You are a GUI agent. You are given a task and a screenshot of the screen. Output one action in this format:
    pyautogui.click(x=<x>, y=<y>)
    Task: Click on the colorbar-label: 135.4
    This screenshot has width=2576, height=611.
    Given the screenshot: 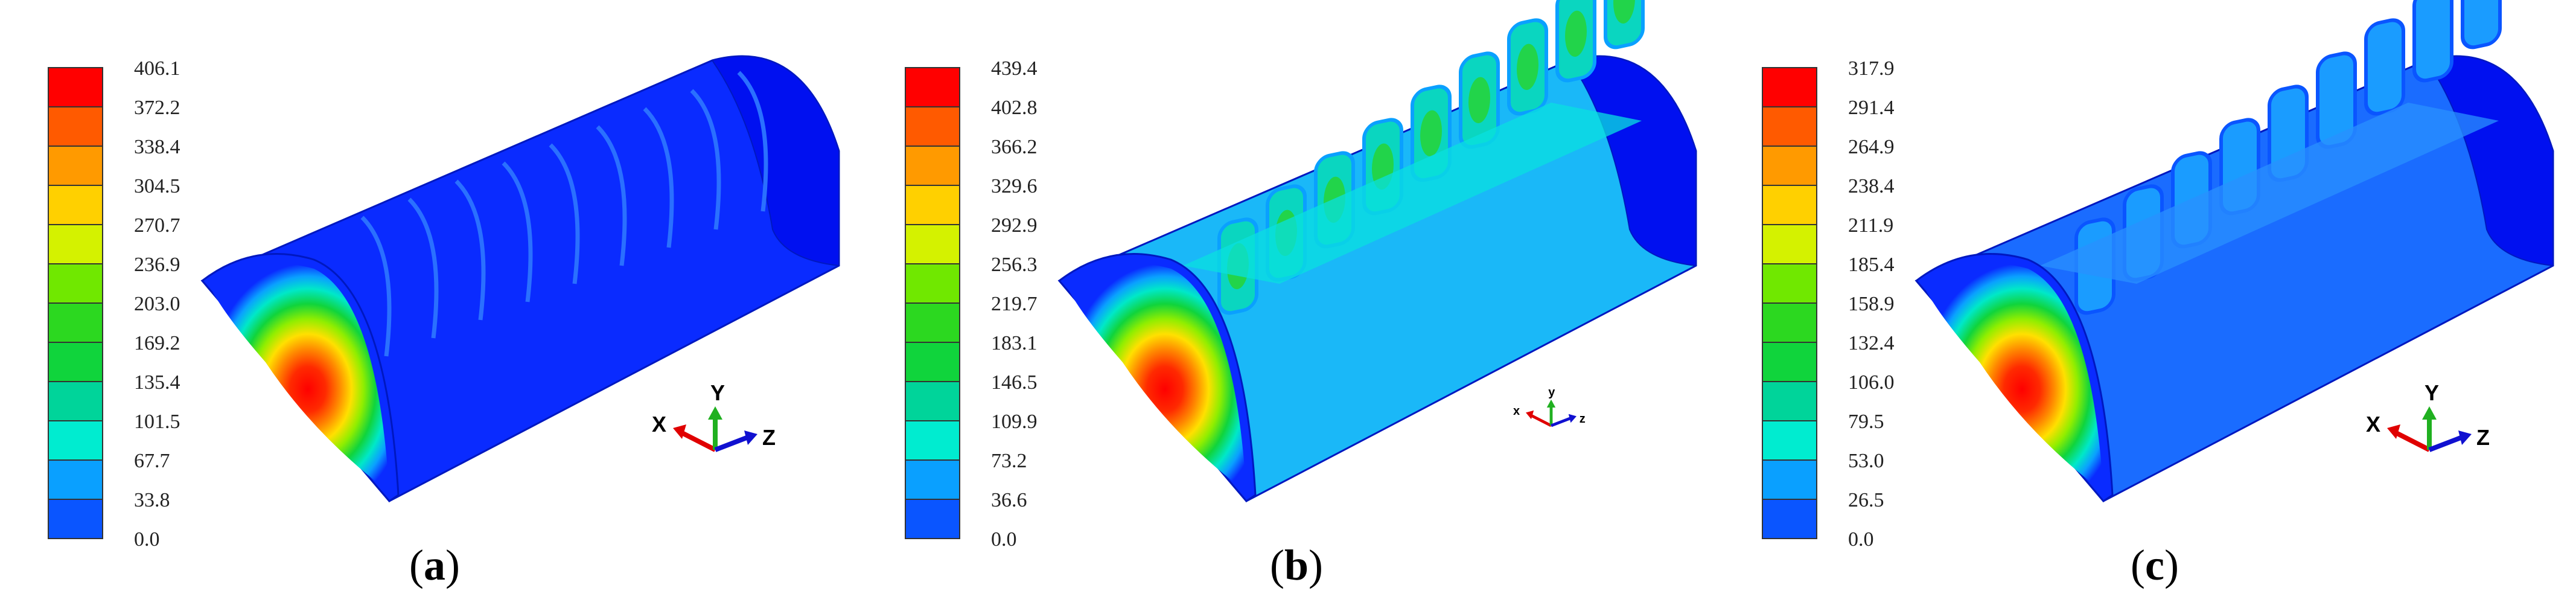 What is the action you would take?
    pyautogui.click(x=157, y=382)
    